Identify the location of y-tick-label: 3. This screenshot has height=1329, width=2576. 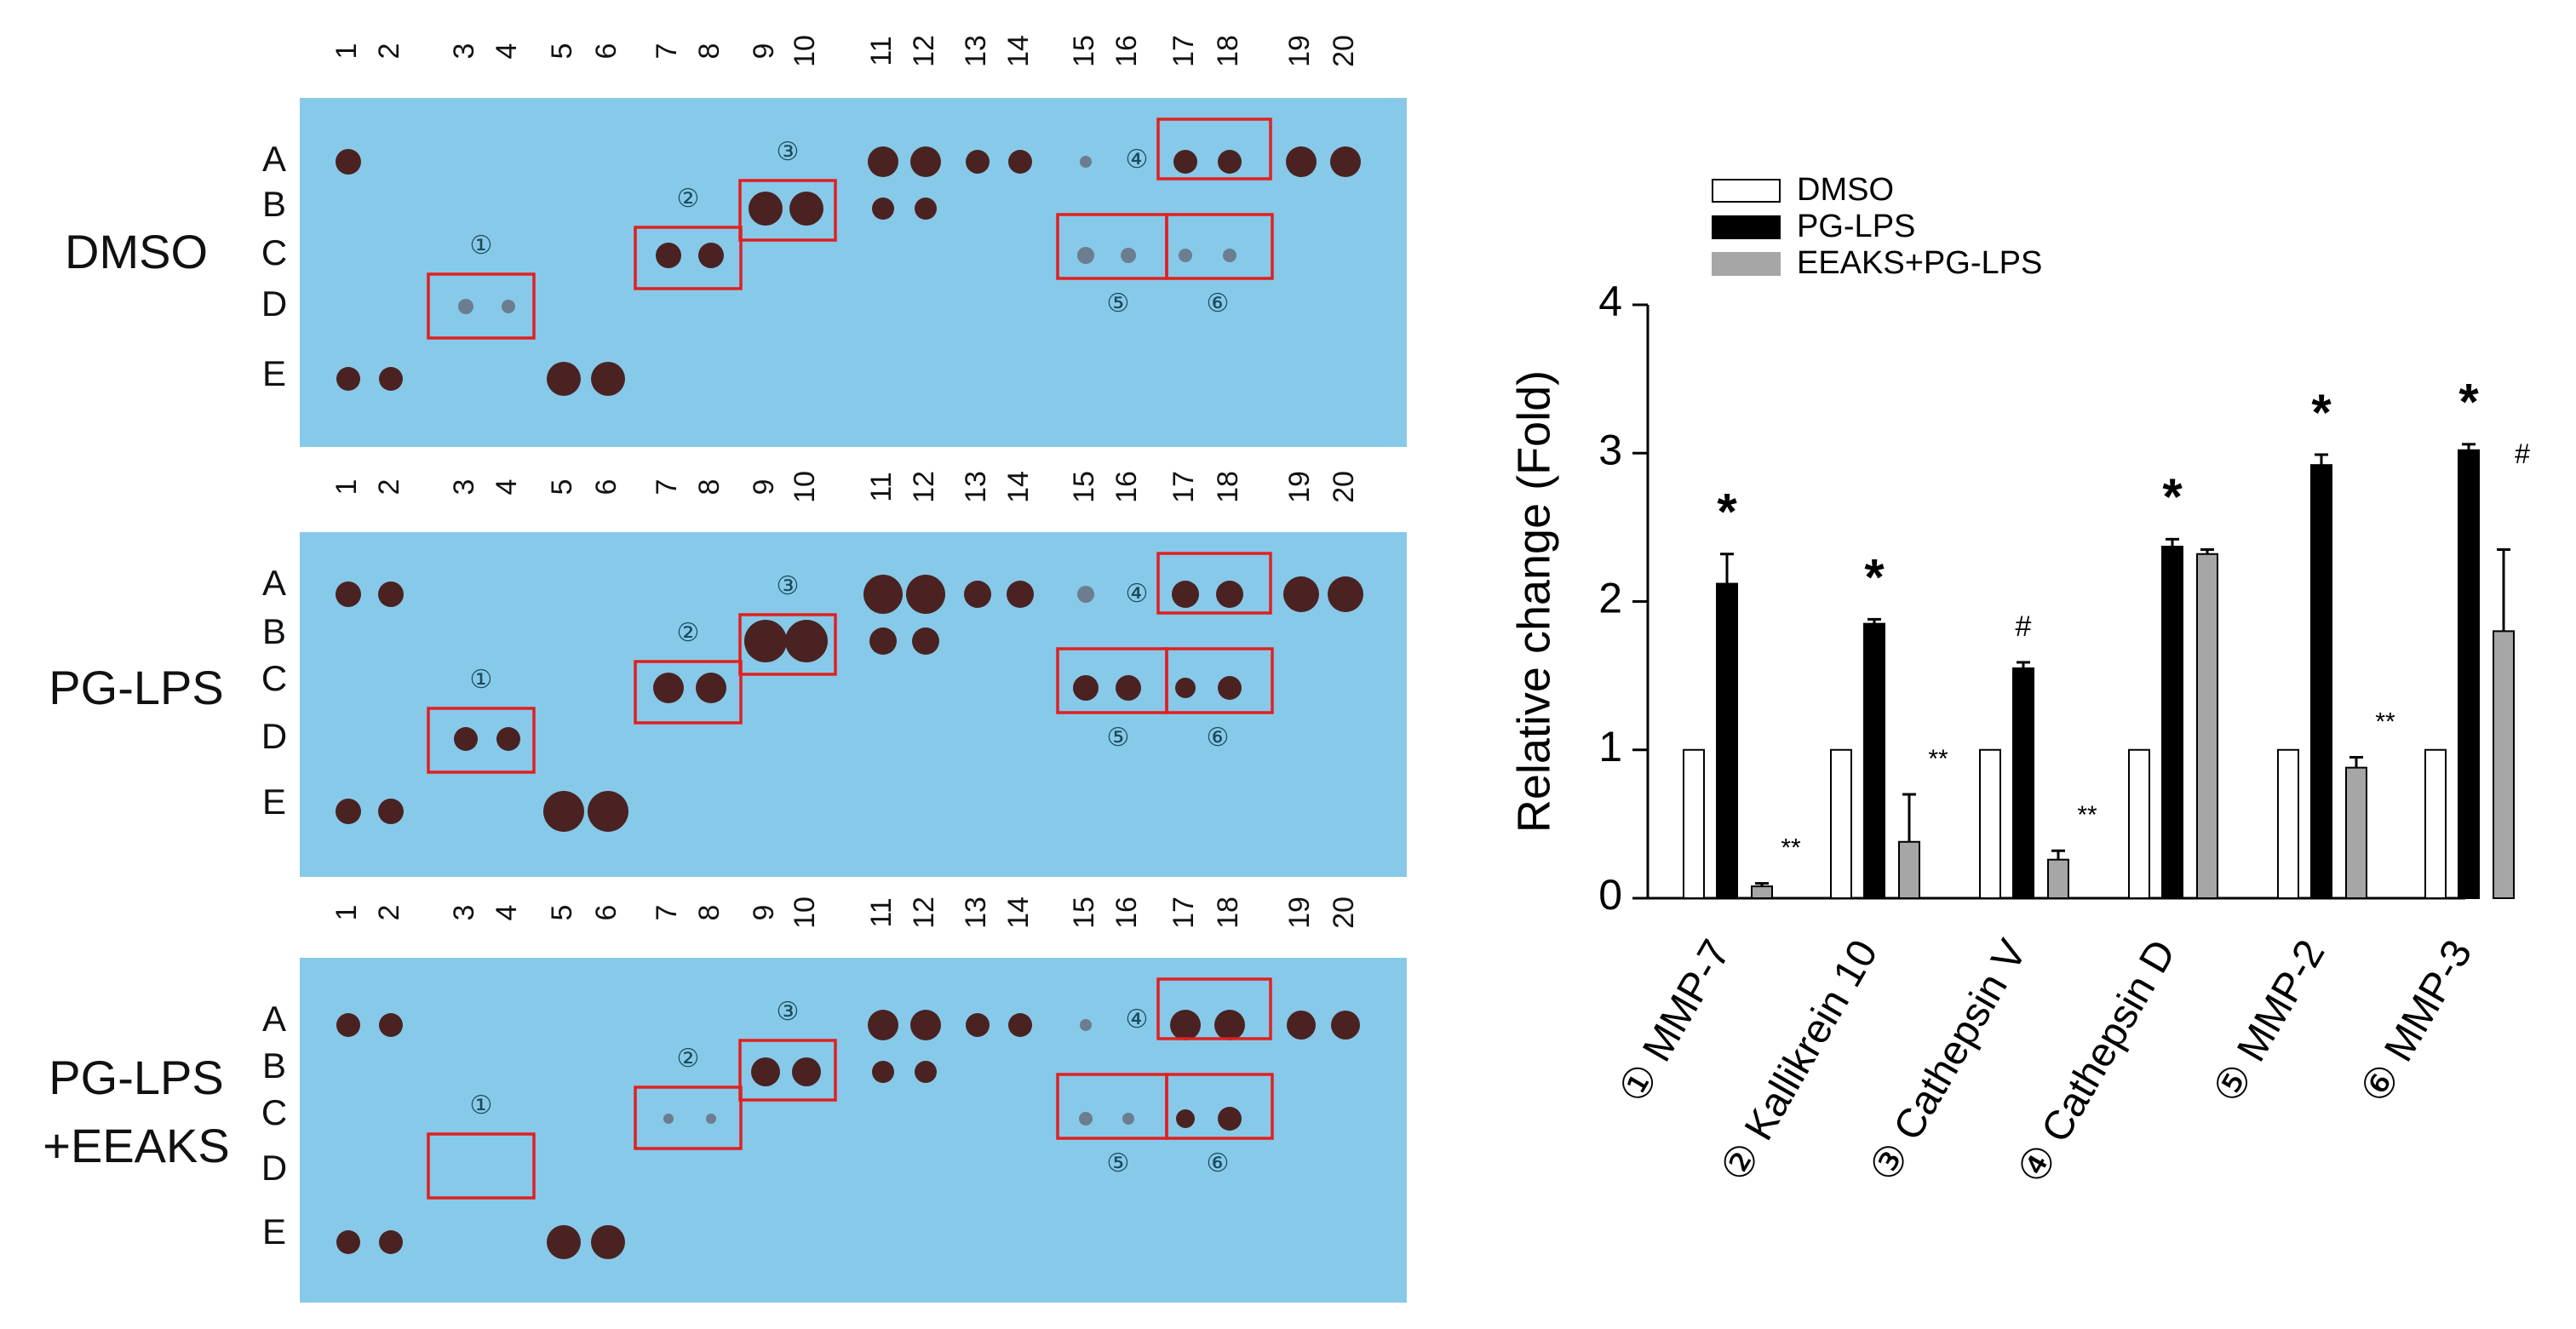
(1610, 450).